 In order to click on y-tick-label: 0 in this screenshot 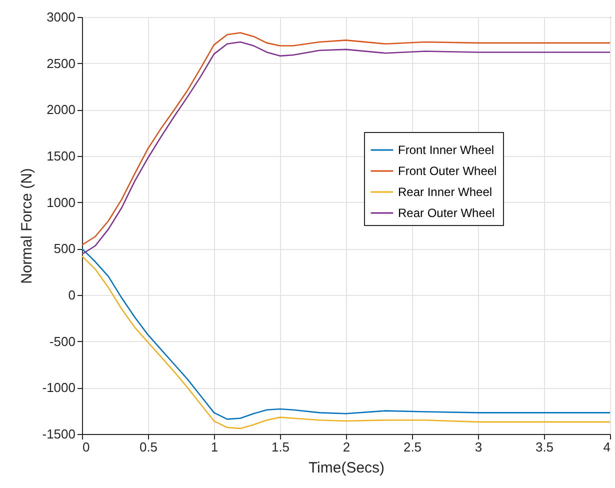, I will do `click(72, 295)`.